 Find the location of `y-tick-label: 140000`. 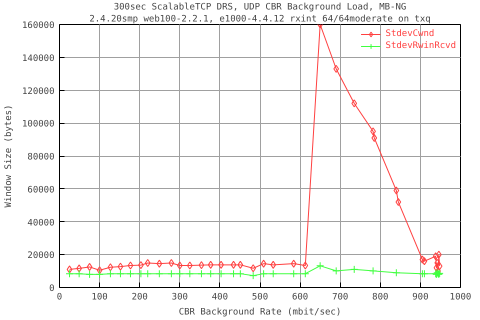

y-tick-label: 140000 is located at coordinates (38, 59).